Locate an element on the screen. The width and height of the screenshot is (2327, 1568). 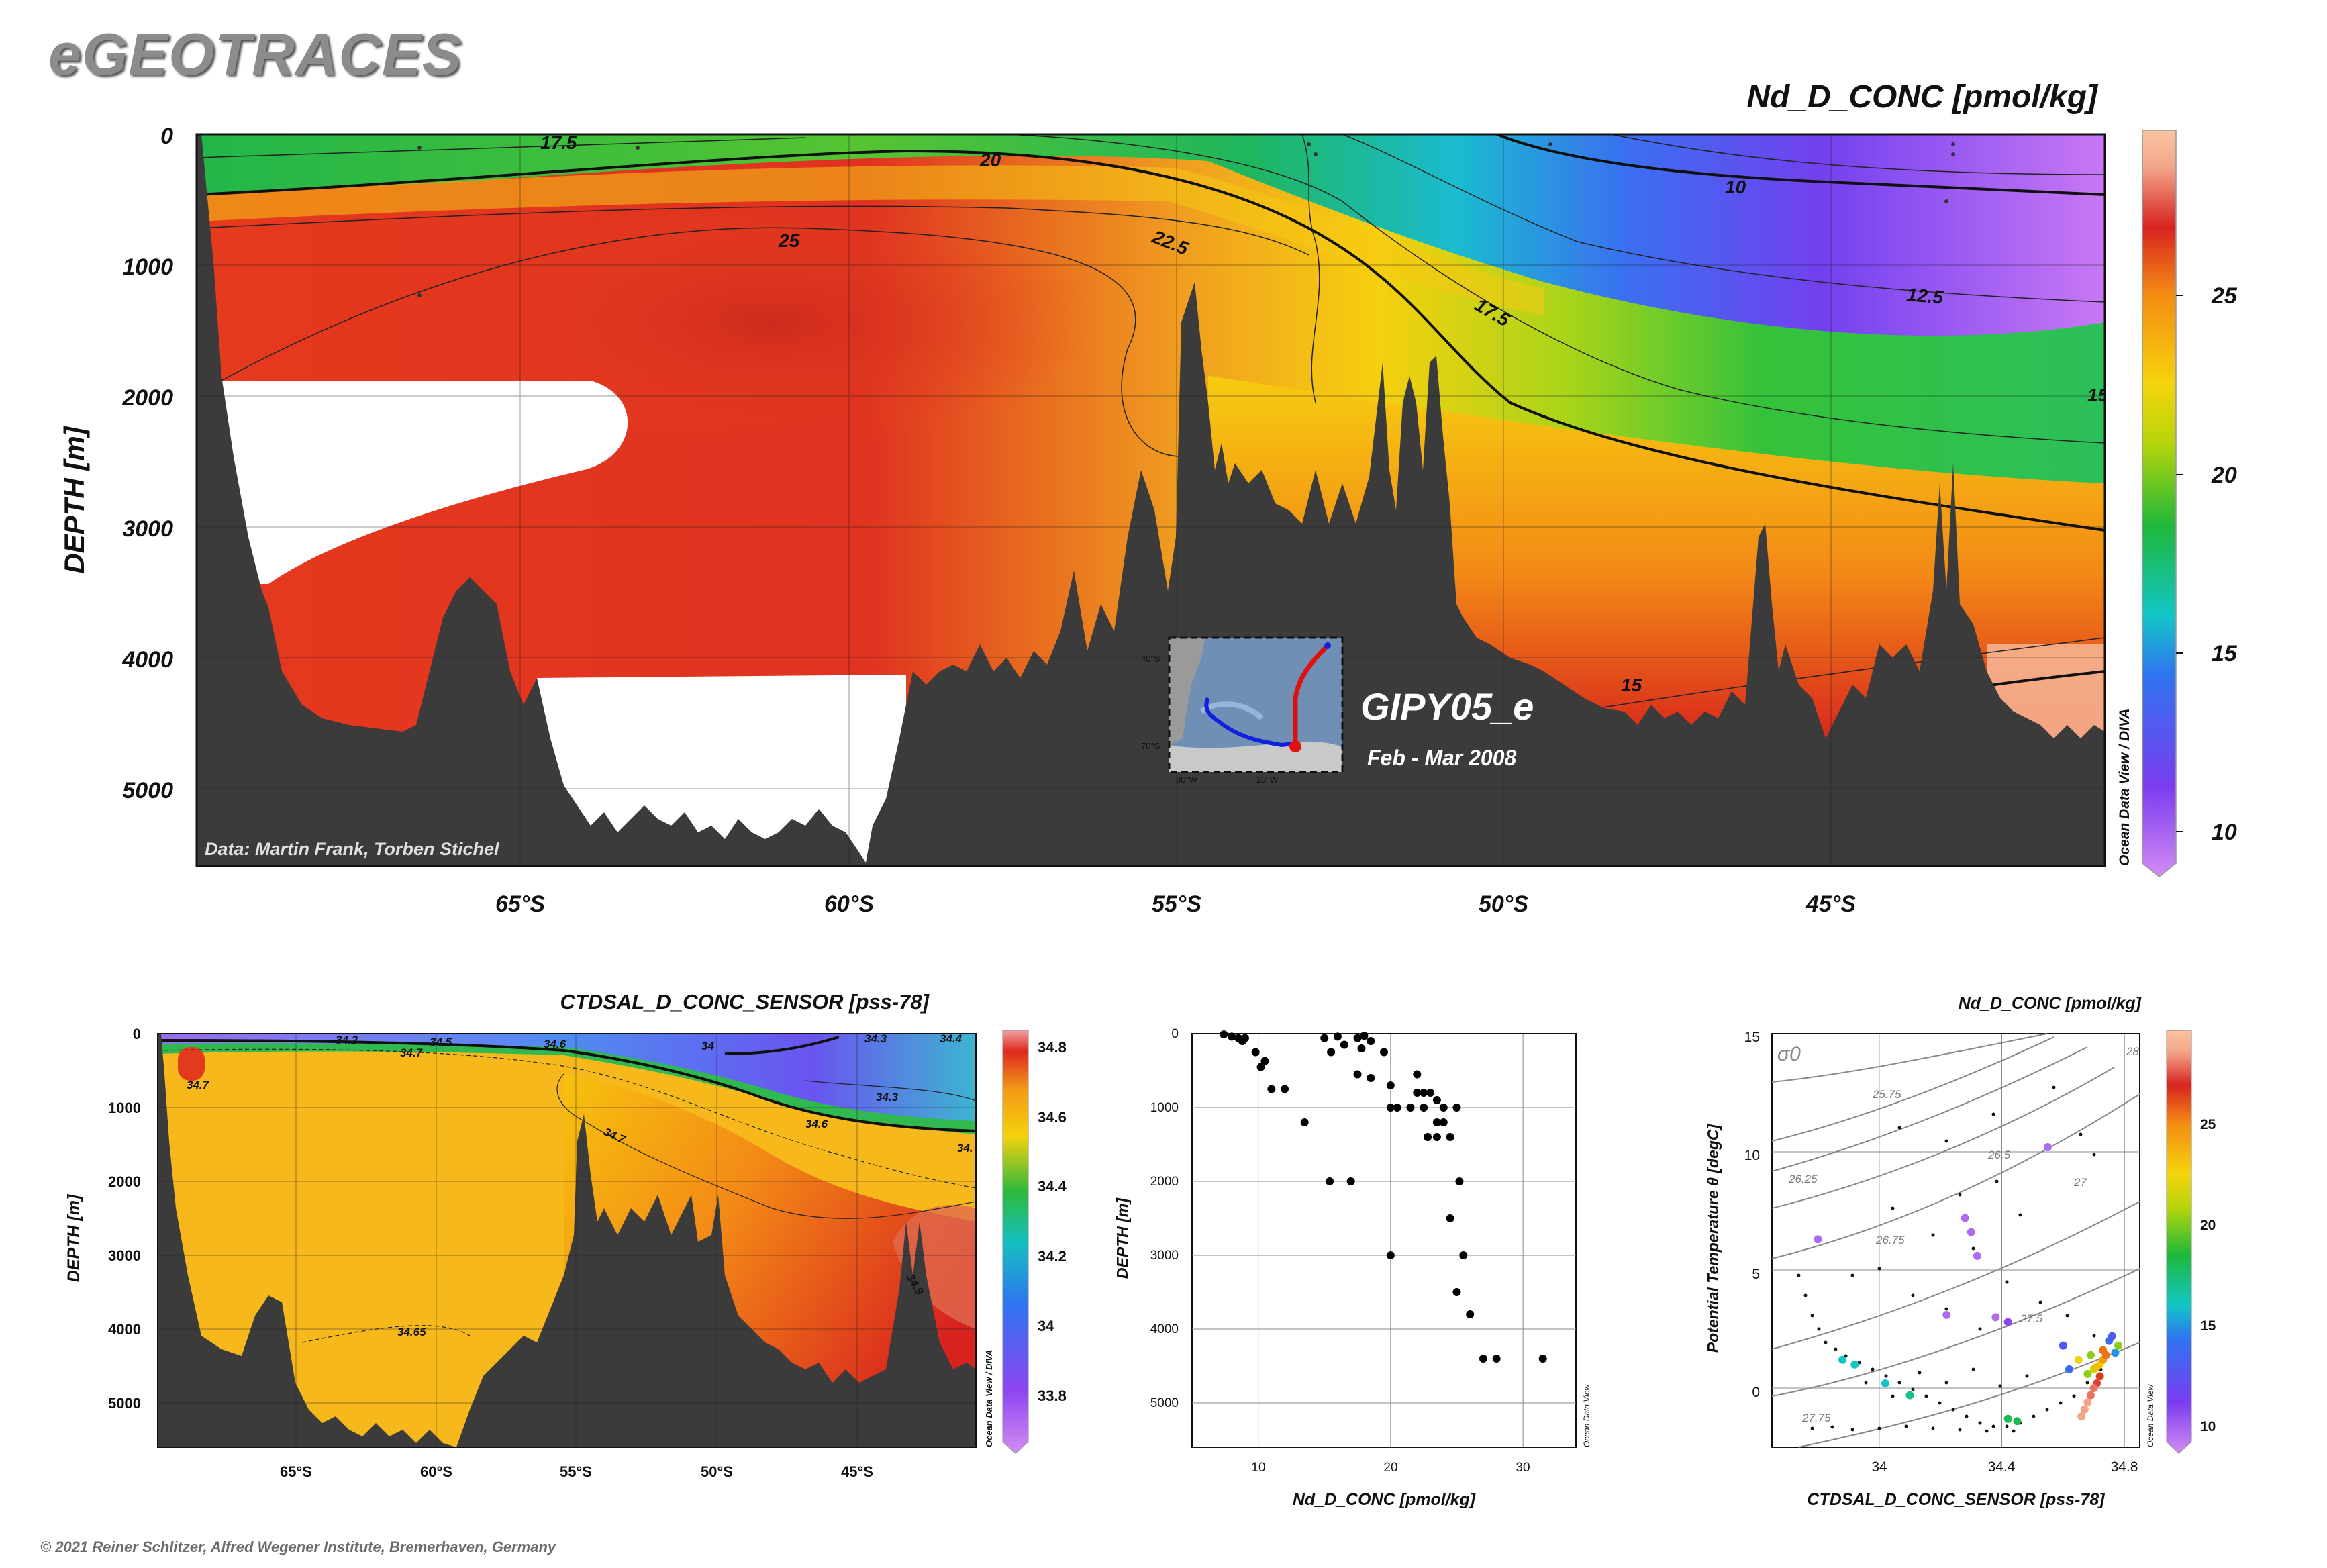
sal-grid is located at coordinates (567, 1240).